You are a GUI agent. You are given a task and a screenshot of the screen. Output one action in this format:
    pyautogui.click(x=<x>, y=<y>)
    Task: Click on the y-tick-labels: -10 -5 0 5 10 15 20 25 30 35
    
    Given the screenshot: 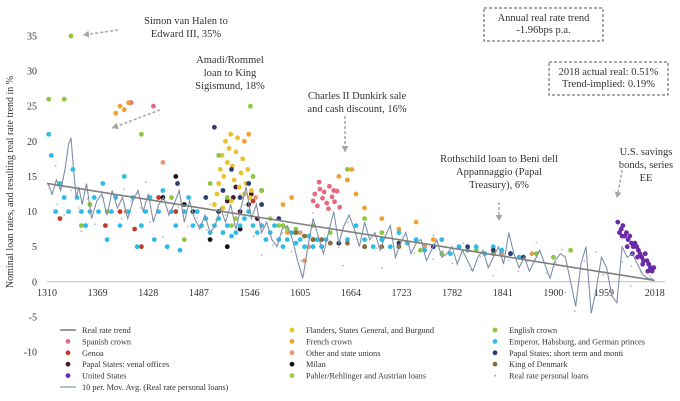 What is the action you would take?
    pyautogui.click(x=30, y=195)
    